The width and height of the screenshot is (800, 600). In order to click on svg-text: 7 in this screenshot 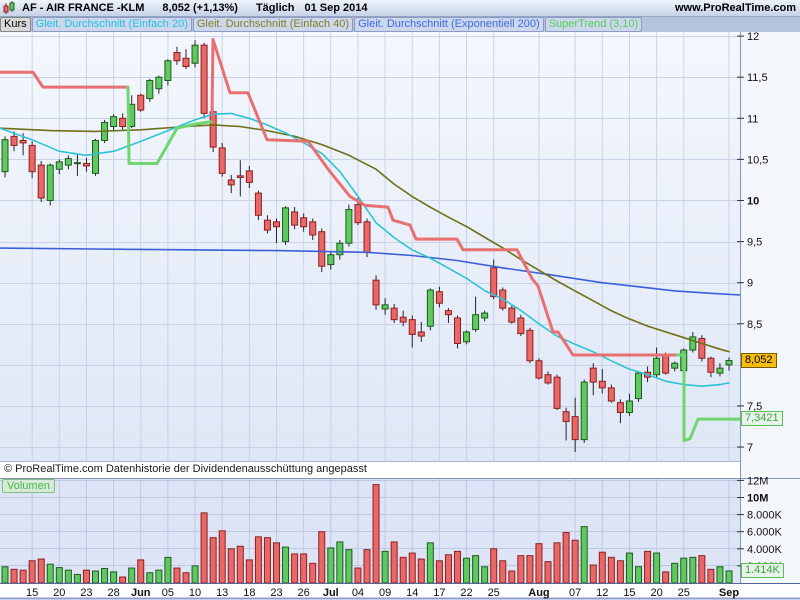, I will do `click(750, 448)`.